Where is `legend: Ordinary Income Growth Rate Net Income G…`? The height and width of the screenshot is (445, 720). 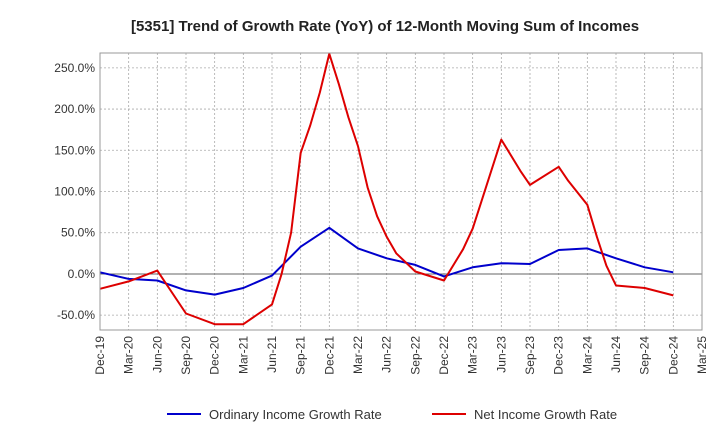
legend: Ordinary Income Growth Rate Net Income G… is located at coordinates (392, 414).